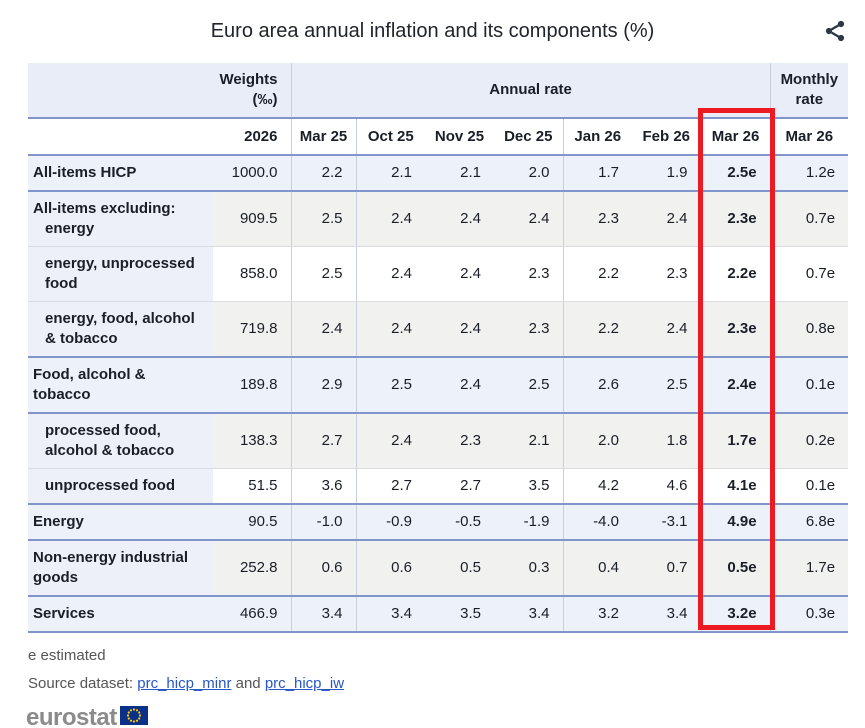 This screenshot has height=728, width=865. What do you see at coordinates (459, 568) in the screenshot?
I see `annual-value-cell: 0.5` at bounding box center [459, 568].